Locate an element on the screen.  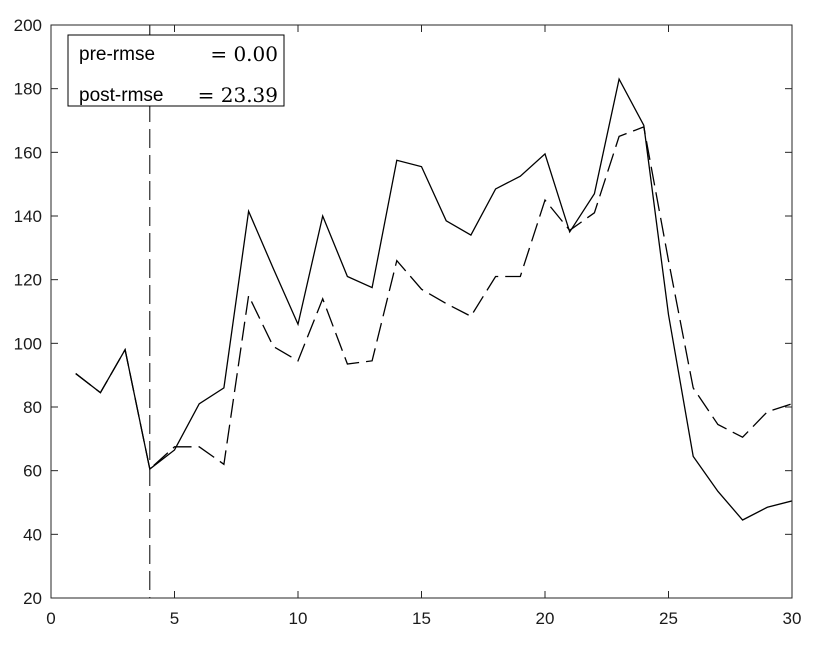
x-tick-label: 25 is located at coordinates (668, 618).